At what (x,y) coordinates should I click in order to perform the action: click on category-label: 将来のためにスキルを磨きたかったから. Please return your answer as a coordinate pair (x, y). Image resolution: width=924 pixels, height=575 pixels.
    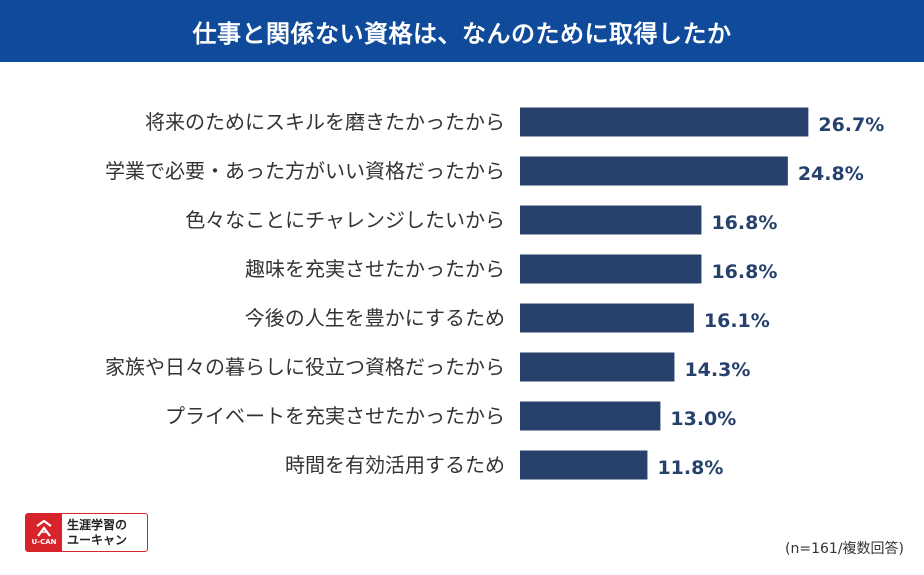
    Looking at the image, I should click on (325, 122).